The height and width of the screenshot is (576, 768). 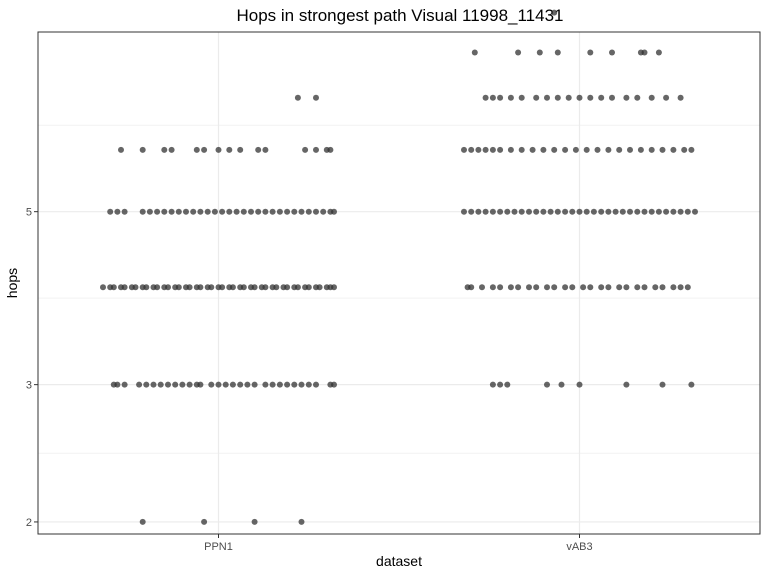 What do you see at coordinates (12, 283) in the screenshot?
I see `y-axis-title: hops` at bounding box center [12, 283].